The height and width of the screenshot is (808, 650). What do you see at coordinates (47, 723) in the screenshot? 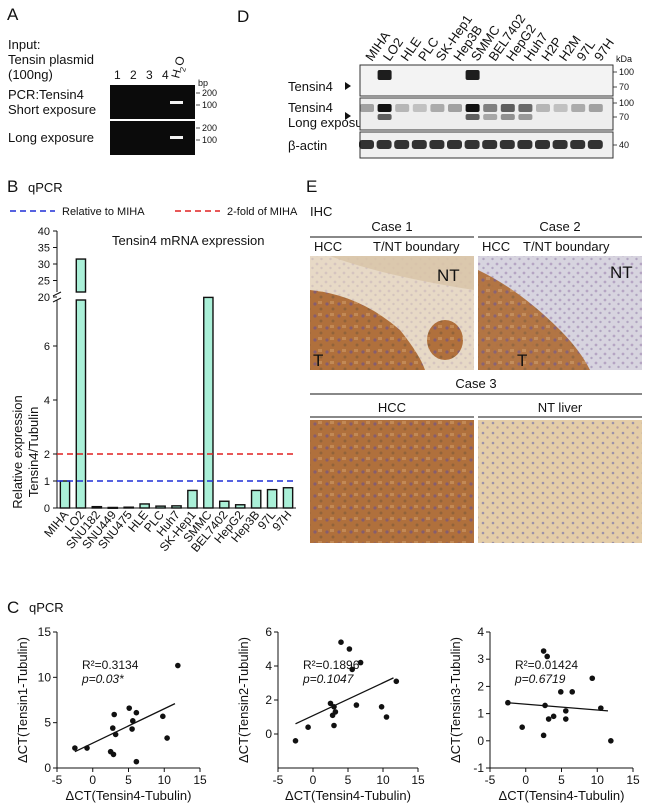
I see `y-tick-label: 5` at bounding box center [47, 723].